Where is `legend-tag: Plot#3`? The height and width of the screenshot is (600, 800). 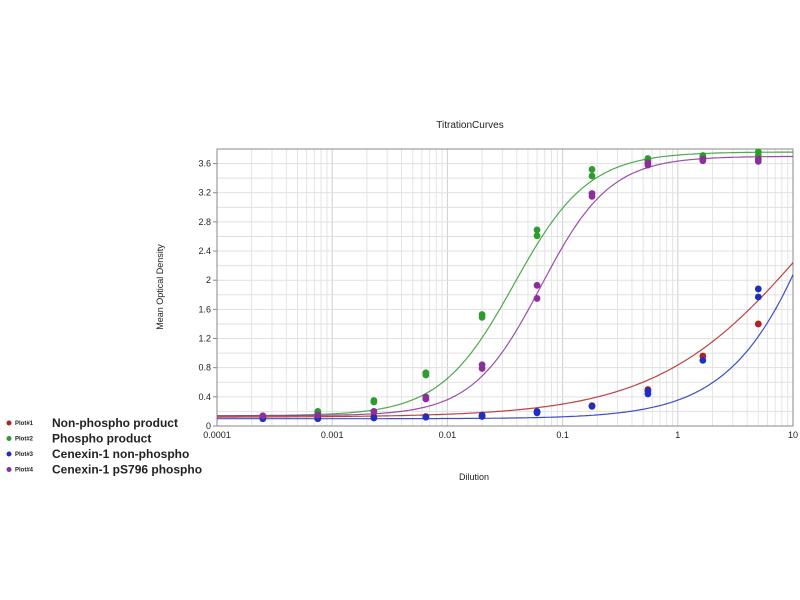 legend-tag: Plot#3 is located at coordinates (24, 455).